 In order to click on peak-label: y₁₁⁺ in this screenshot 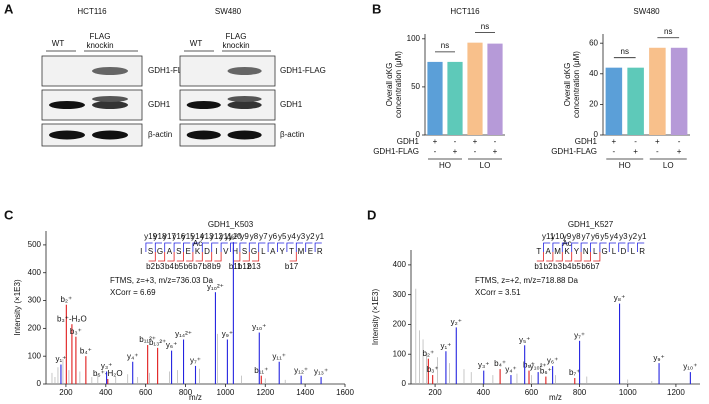, I will do `click(279, 356)`.